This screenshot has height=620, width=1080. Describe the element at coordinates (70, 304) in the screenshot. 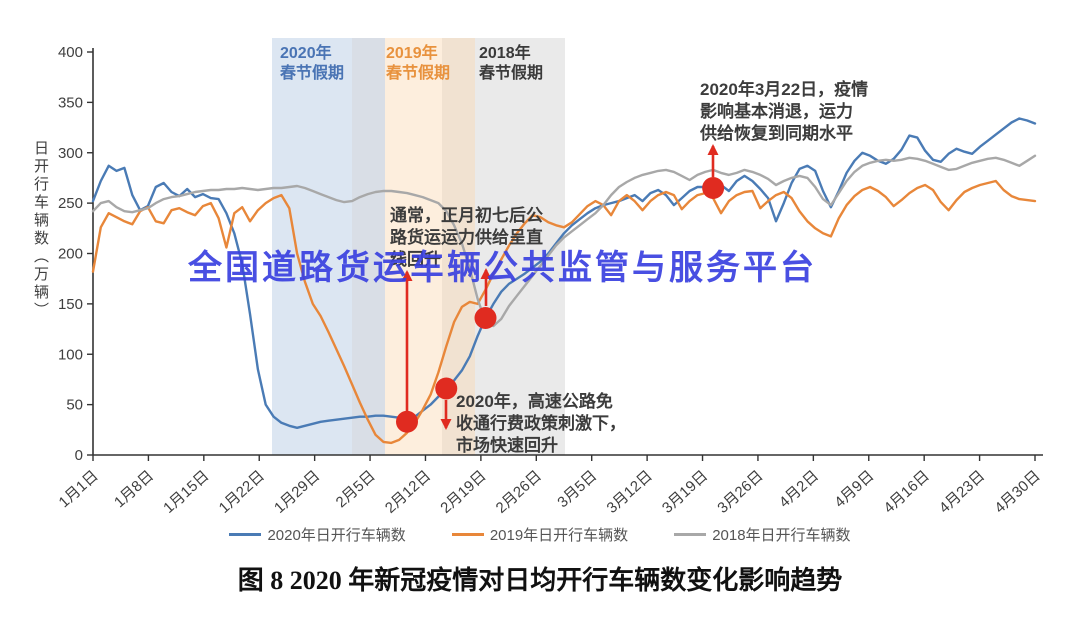

I see `y-tick-label: 150` at that location.